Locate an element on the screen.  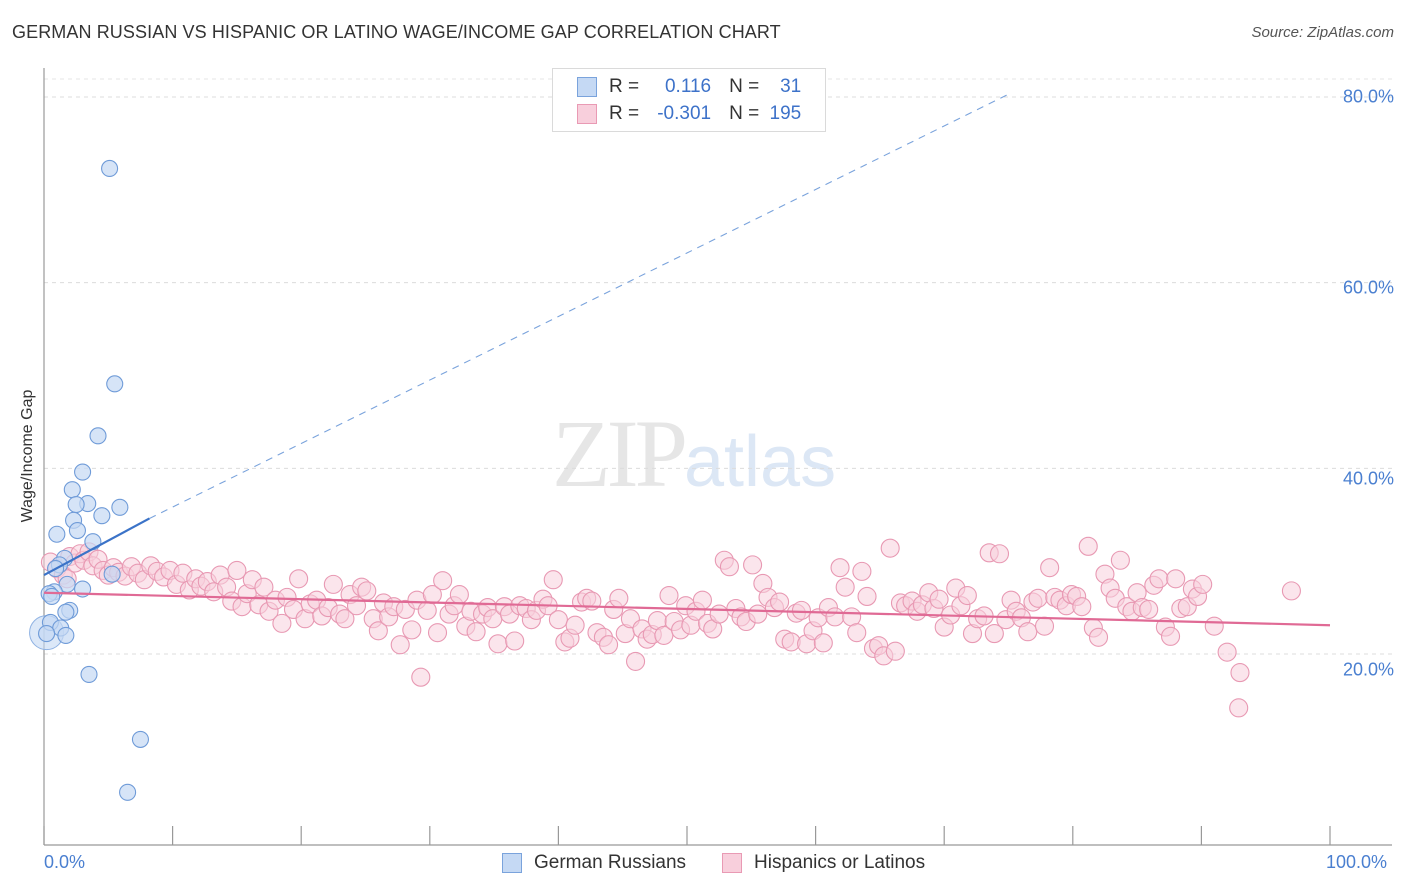
legend-item-blue: German Russians is located at coordinates (594, 863).